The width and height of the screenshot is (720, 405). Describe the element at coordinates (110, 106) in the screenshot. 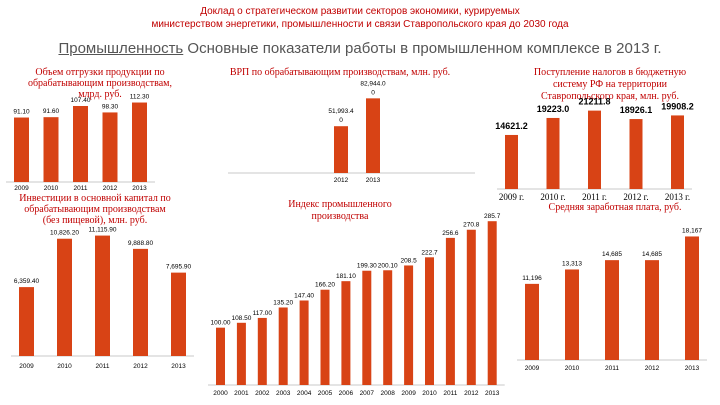

I see `value-label: 98.30` at that location.